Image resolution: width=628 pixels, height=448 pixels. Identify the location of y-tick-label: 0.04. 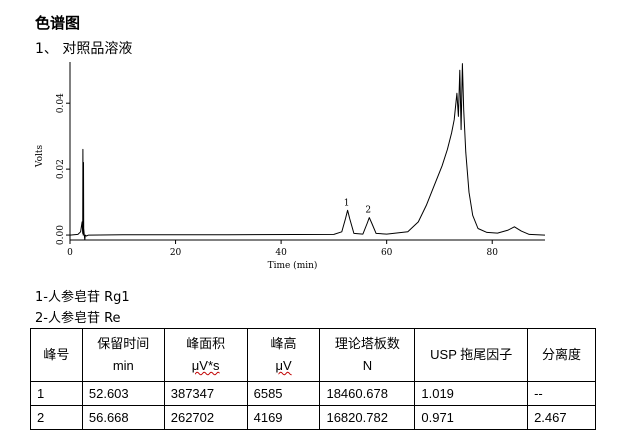
(61, 103).